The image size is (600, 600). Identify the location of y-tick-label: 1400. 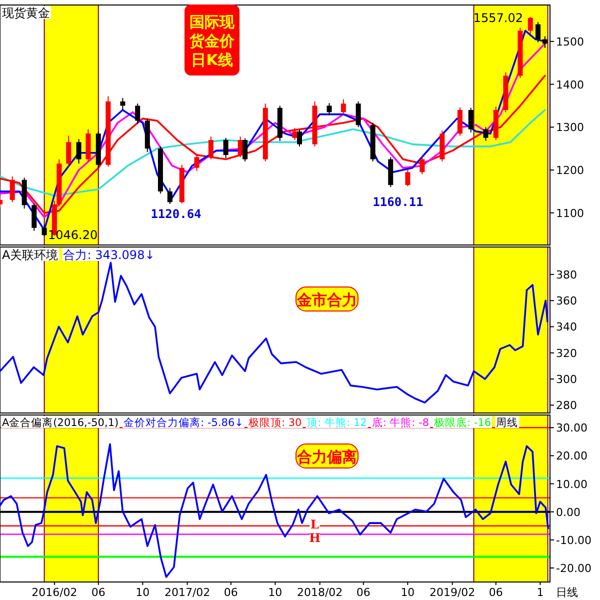
(570, 85).